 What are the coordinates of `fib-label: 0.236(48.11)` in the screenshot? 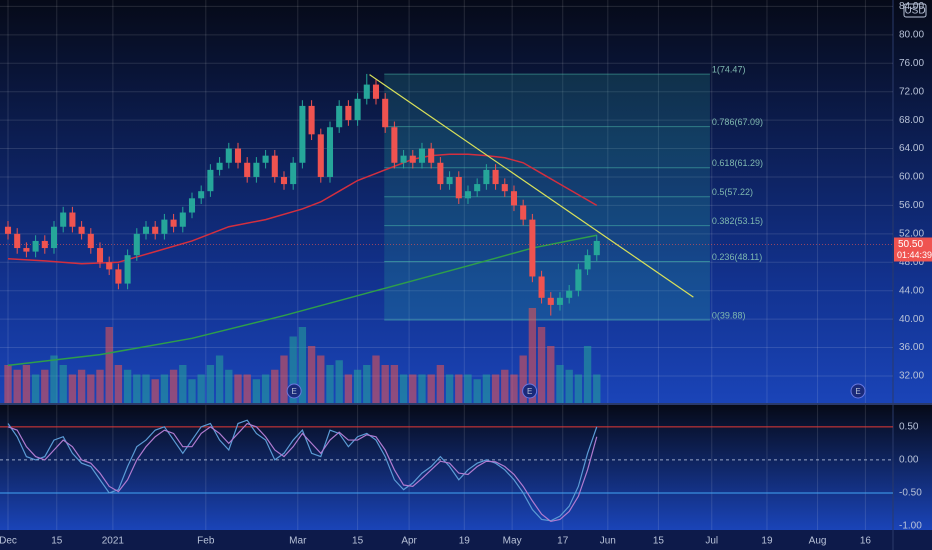 It's located at (737, 257).